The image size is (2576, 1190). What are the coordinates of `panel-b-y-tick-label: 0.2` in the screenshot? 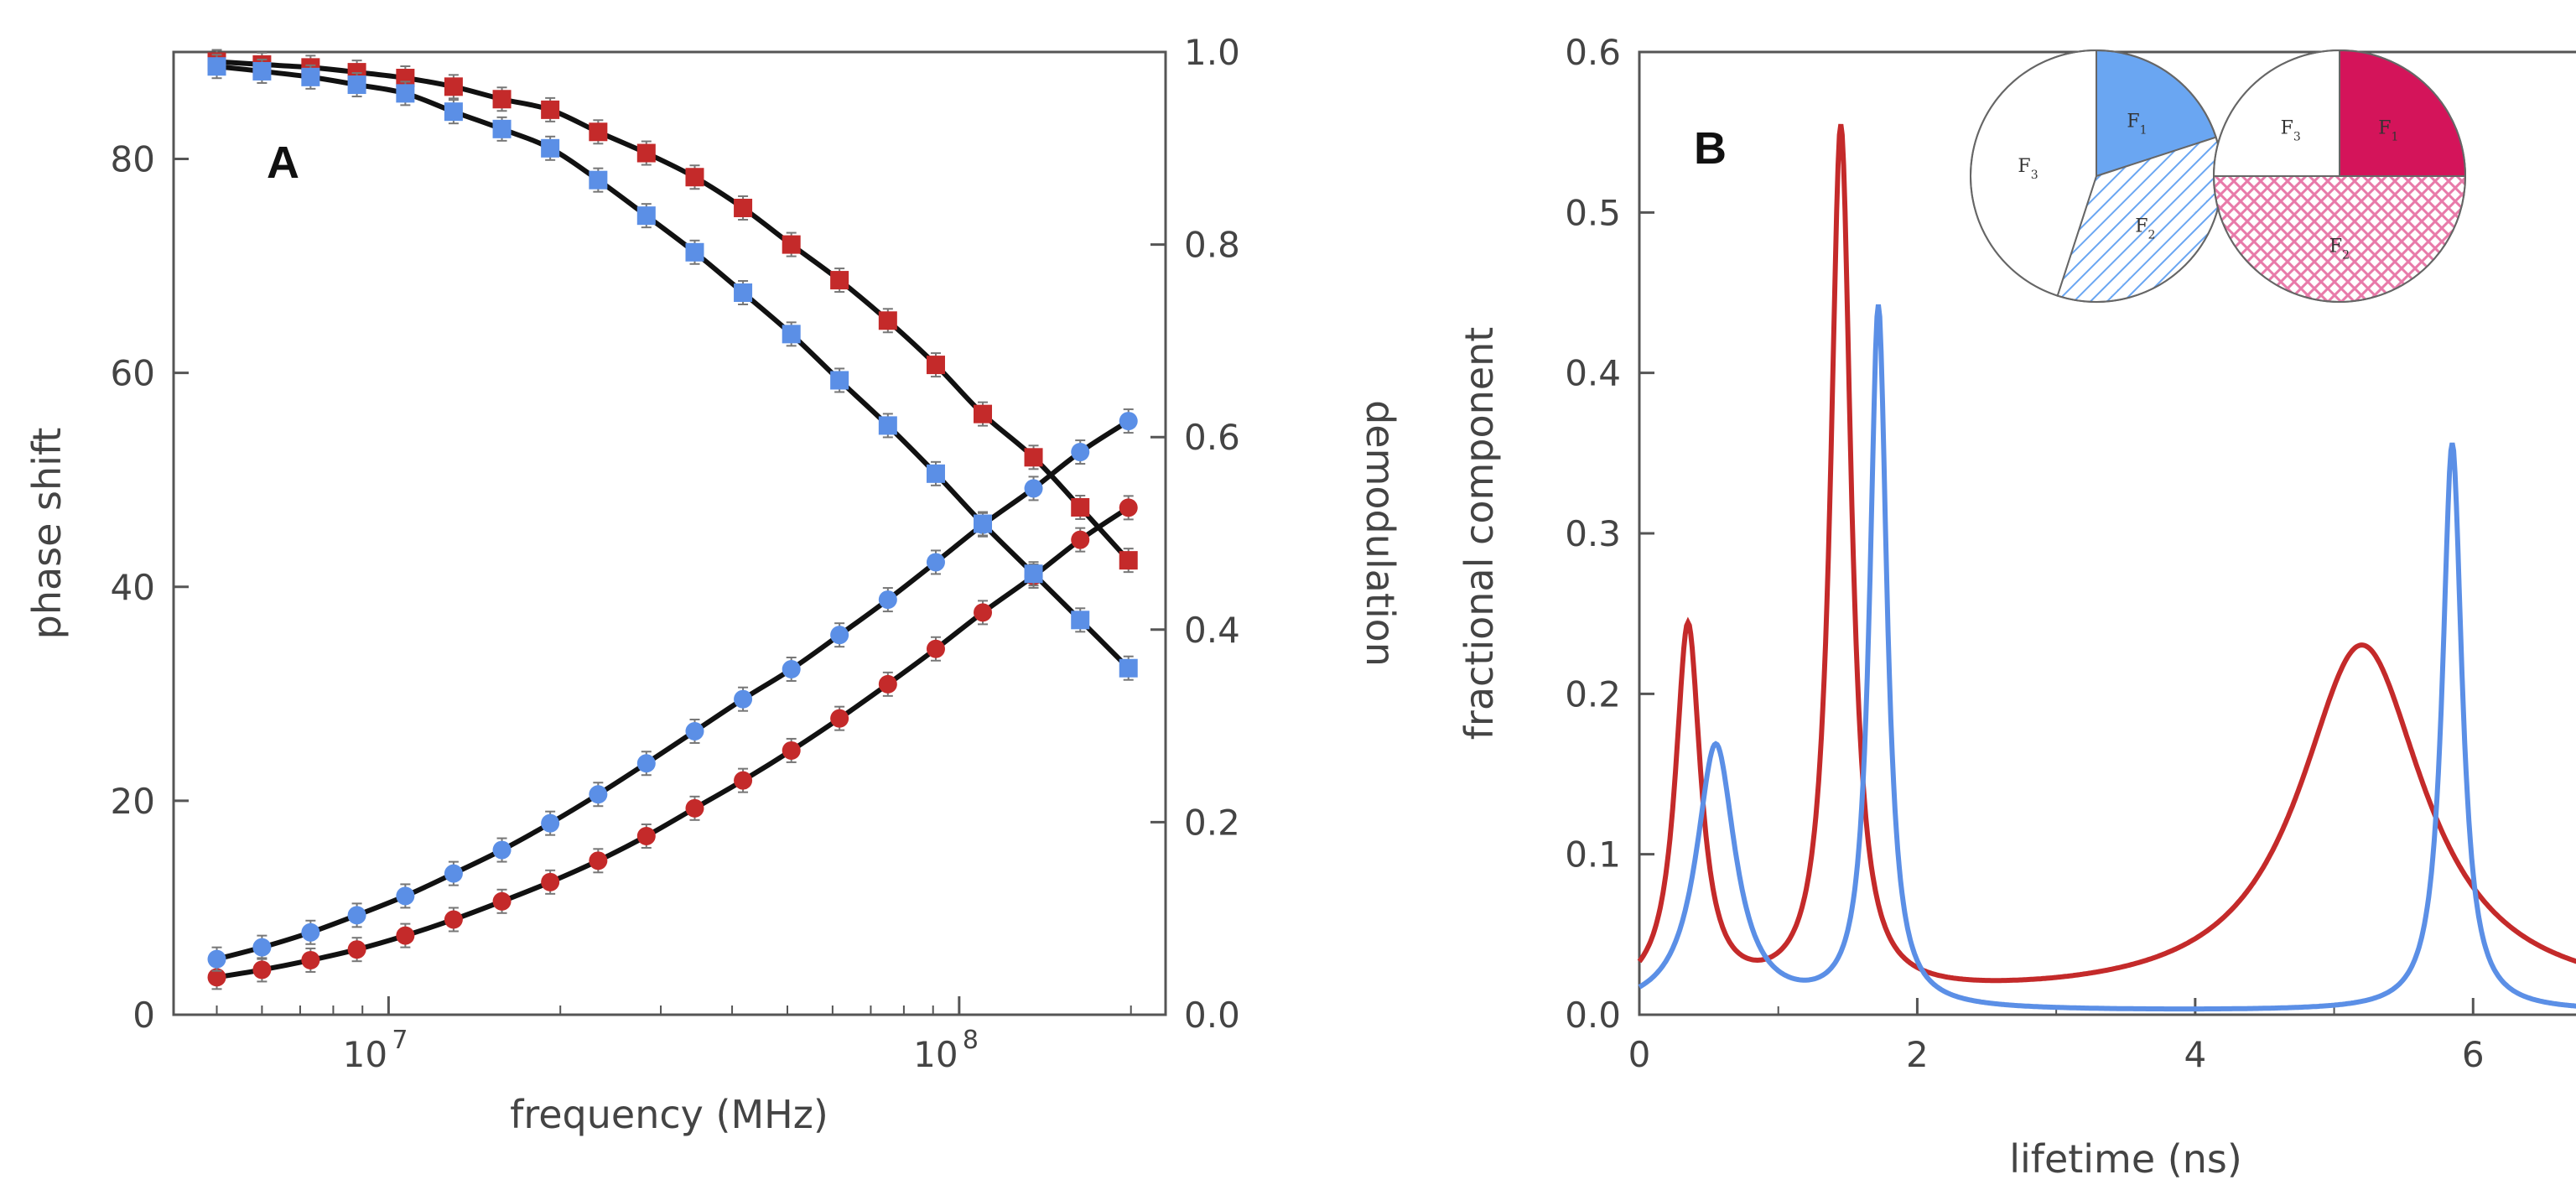 It's located at (1593, 694).